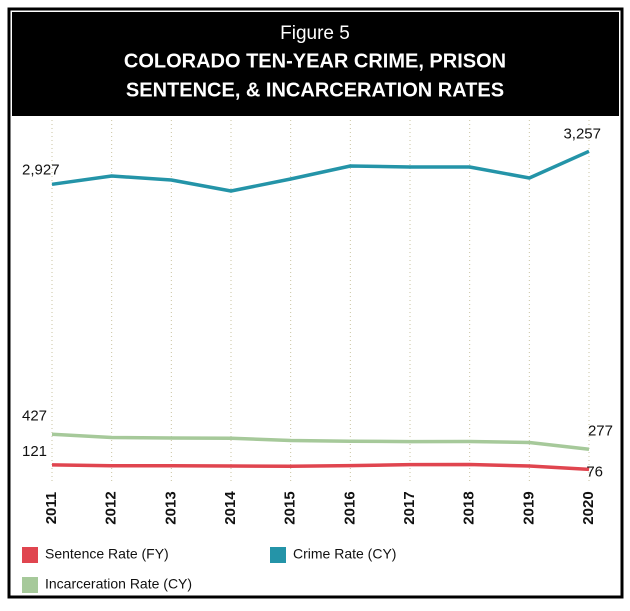 Image resolution: width=630 pixels, height=611 pixels. I want to click on data-label: 277, so click(600, 430).